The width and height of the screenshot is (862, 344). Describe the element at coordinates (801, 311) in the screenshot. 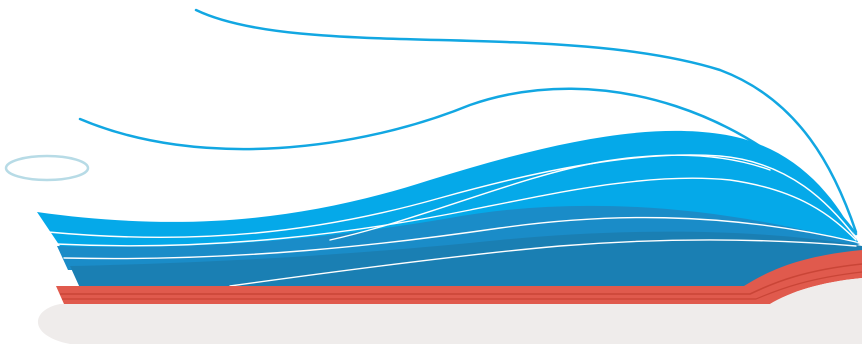

I see `book-right-page` at that location.